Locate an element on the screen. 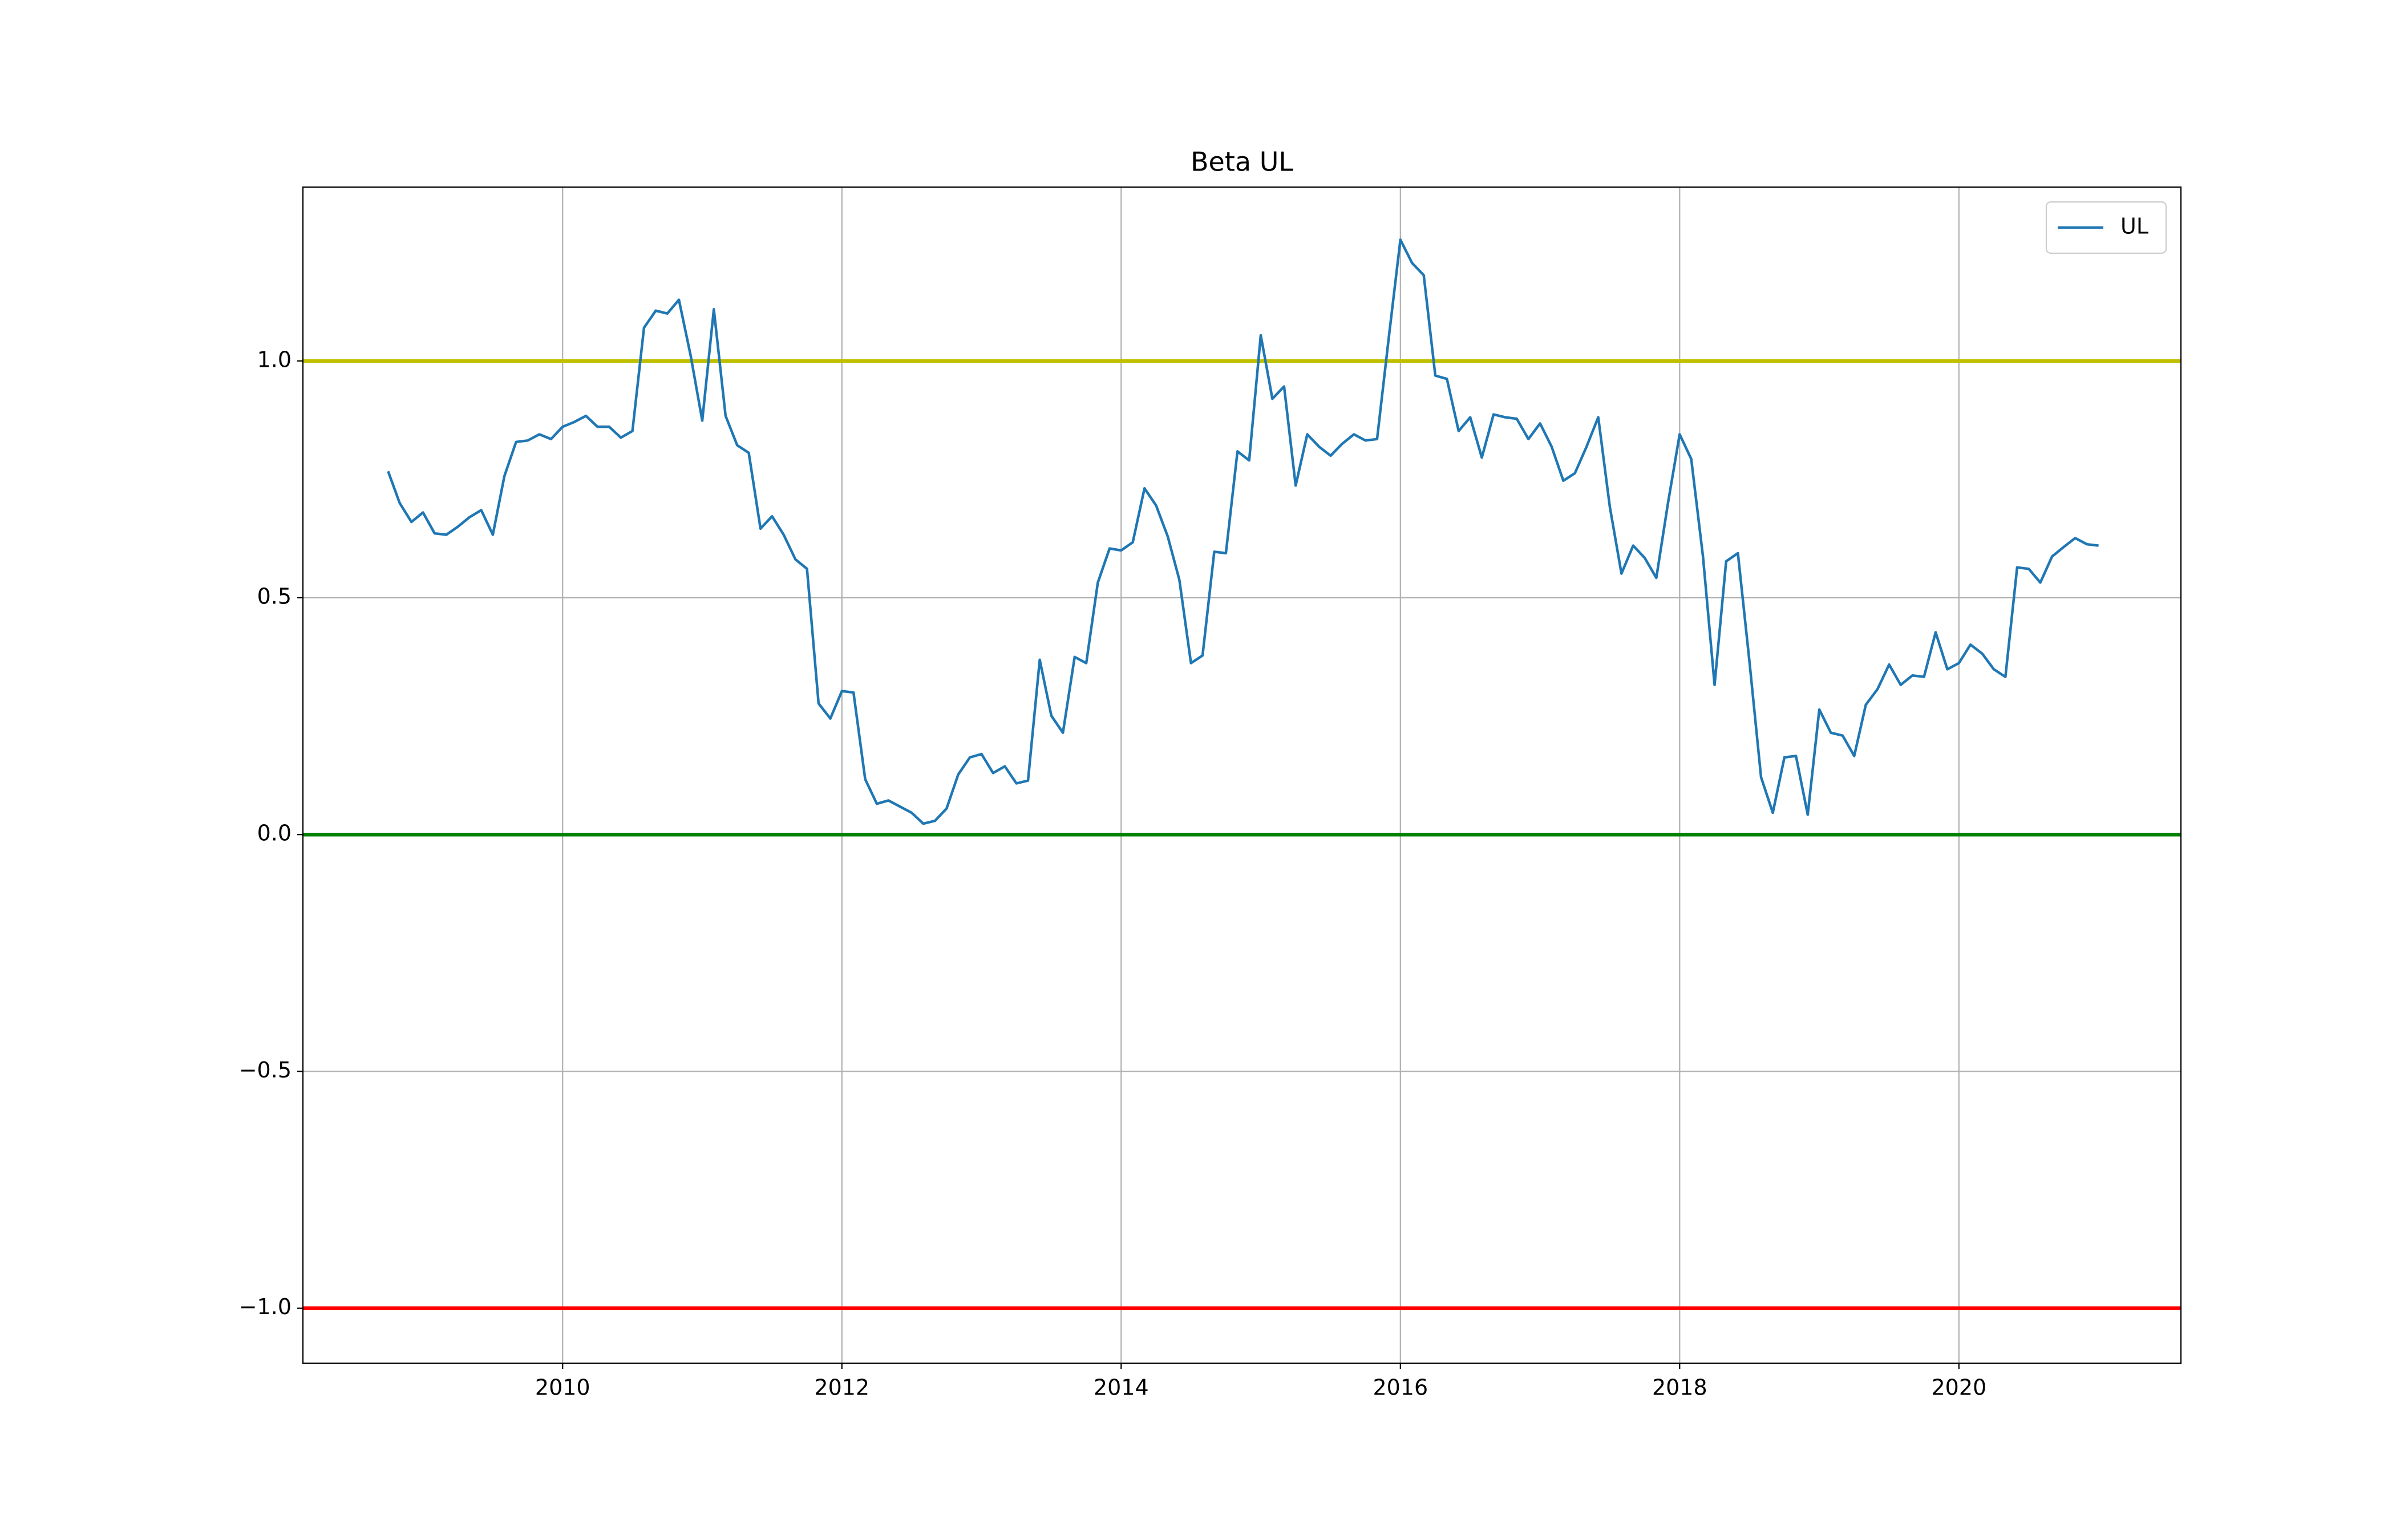 This screenshot has width=2396, height=1540. x-tick-label: 2020 is located at coordinates (1958, 1388).